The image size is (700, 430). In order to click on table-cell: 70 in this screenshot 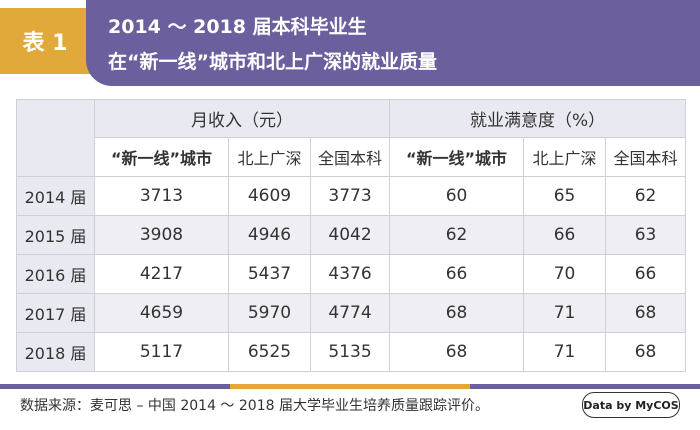, I will do `click(565, 274)`.